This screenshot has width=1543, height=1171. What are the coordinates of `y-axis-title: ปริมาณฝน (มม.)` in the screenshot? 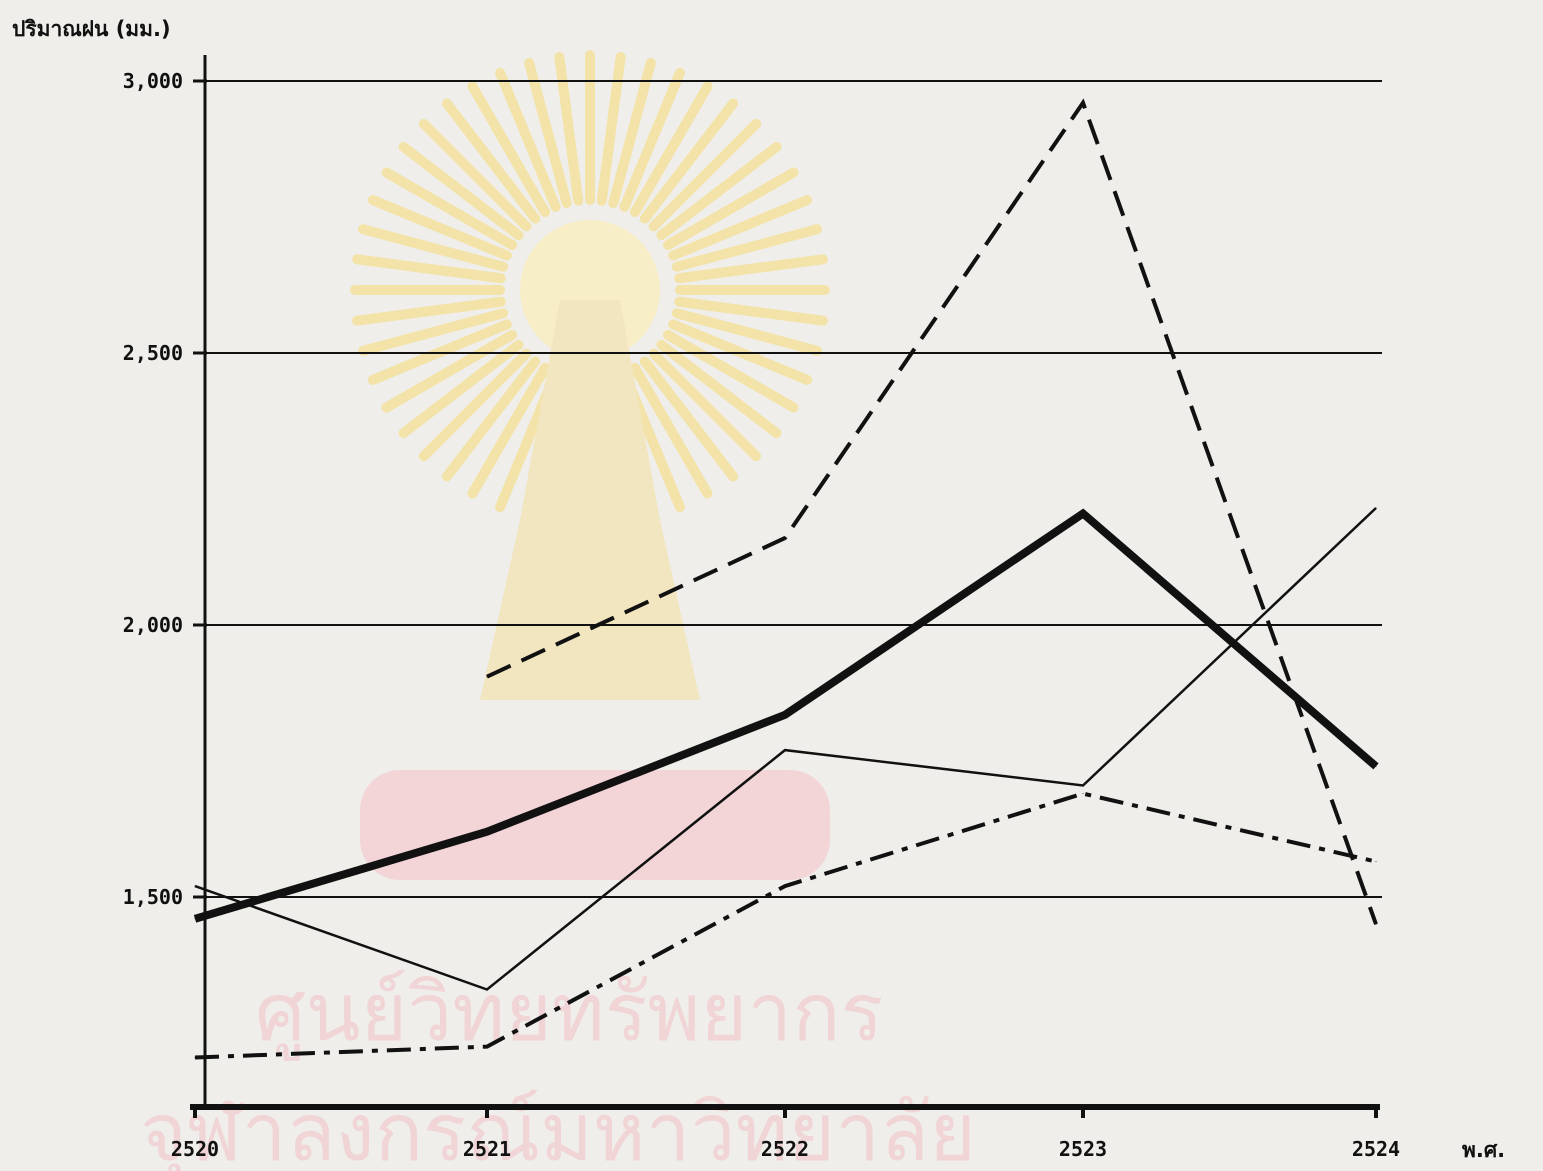 It's located at (91, 29).